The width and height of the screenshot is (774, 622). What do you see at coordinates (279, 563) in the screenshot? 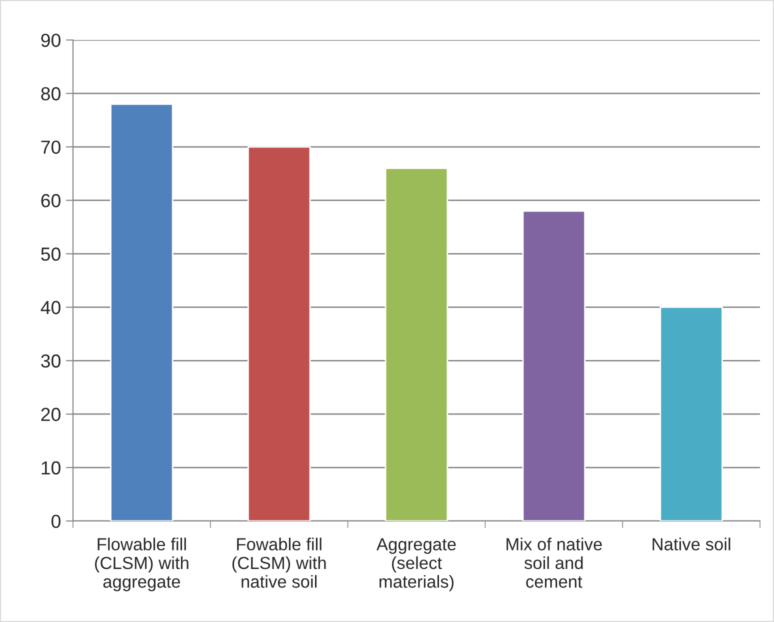
I see `x-tick-label: Fowable fill (CLSM) with native soil` at bounding box center [279, 563].